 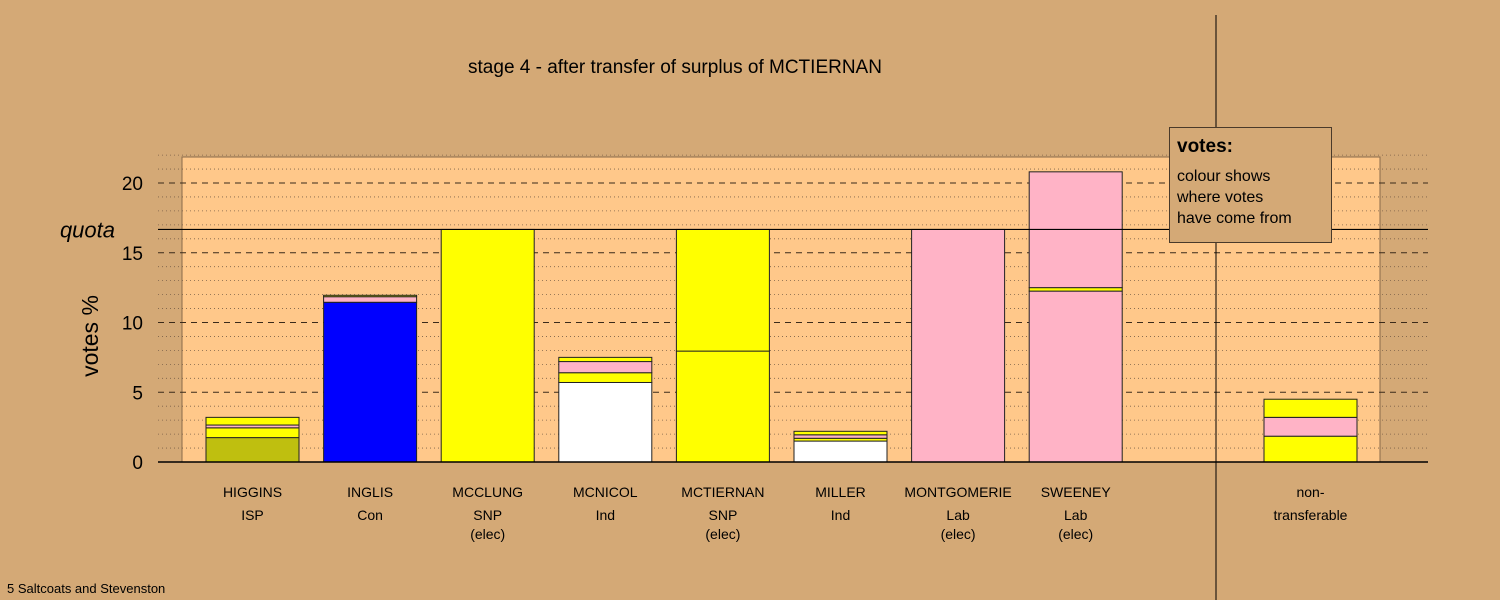 I want to click on candidate-party-mctiernan: SNP, so click(x=723, y=515).